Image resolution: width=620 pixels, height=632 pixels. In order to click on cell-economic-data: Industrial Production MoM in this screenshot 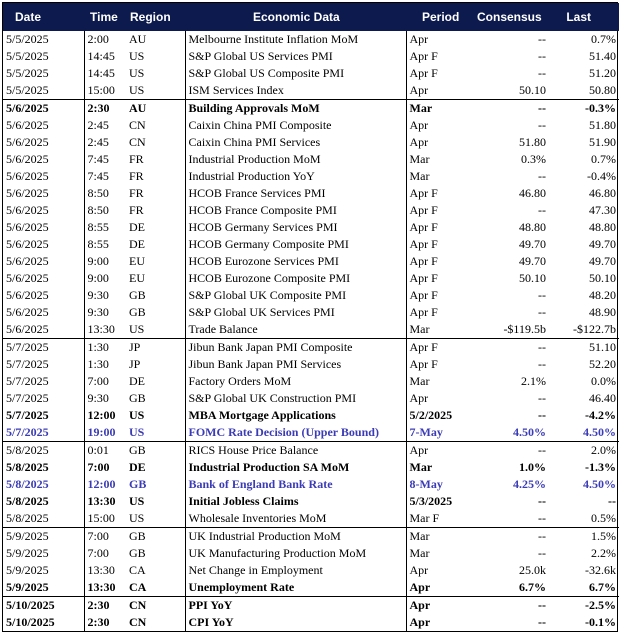, I will do `click(295, 159)`.